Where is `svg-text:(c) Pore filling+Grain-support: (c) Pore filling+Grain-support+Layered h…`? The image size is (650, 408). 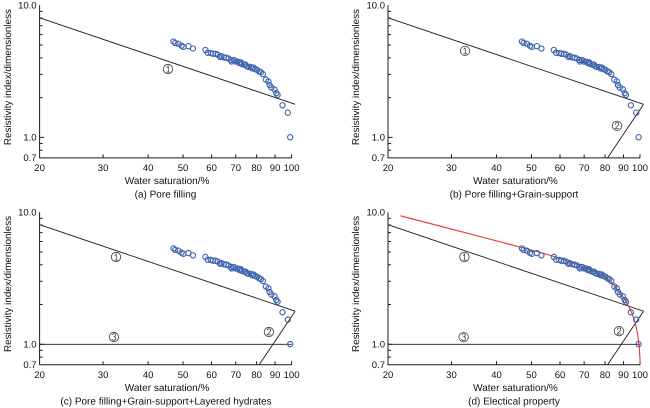 svg-text:(c) Pore filling+Grain-support: (c) Pore filling+Grain-support+Layered h… is located at coordinates (165, 401).